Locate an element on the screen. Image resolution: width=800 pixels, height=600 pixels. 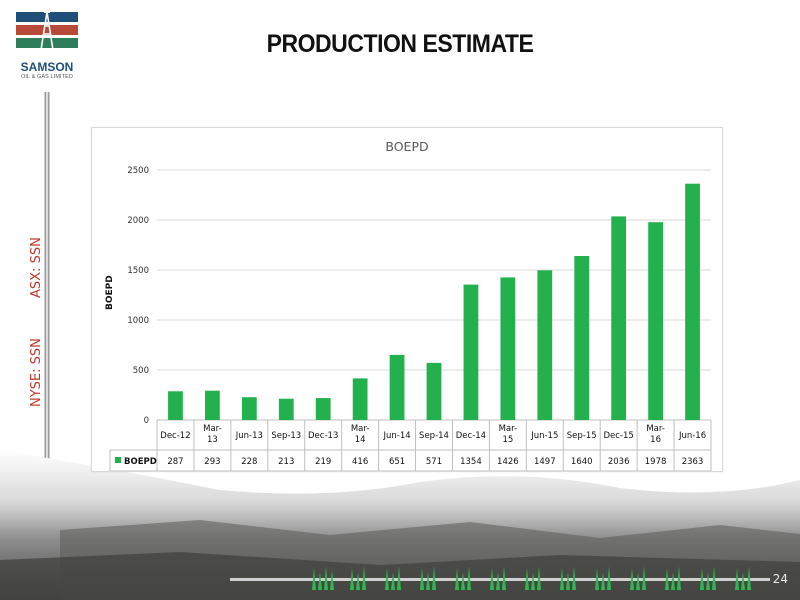
x-tick-label: Jun-16 is located at coordinates (692, 436).